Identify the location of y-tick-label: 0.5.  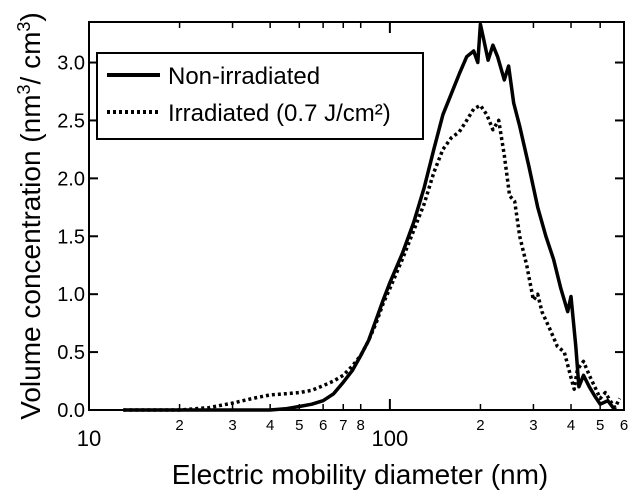
(71, 353).